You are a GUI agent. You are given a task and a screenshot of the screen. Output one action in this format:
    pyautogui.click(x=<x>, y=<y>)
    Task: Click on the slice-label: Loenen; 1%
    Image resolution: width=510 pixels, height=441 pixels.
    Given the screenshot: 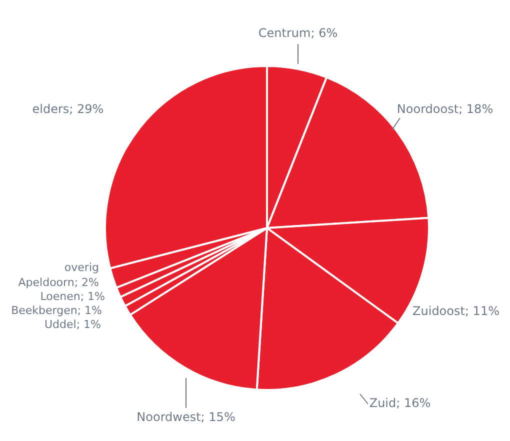 What is the action you would take?
    pyautogui.click(x=72, y=296)
    